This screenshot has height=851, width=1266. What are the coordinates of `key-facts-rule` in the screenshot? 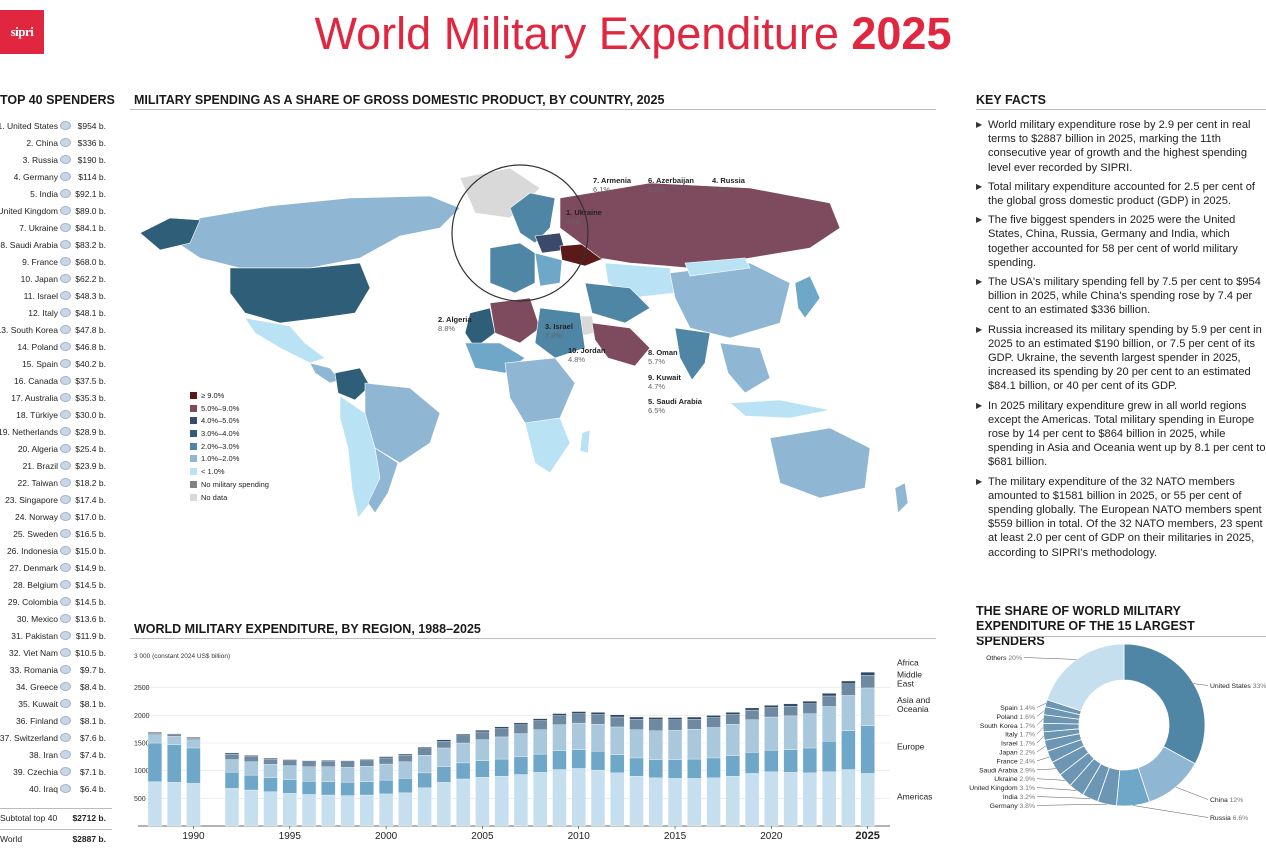 It's located at (1121, 109).